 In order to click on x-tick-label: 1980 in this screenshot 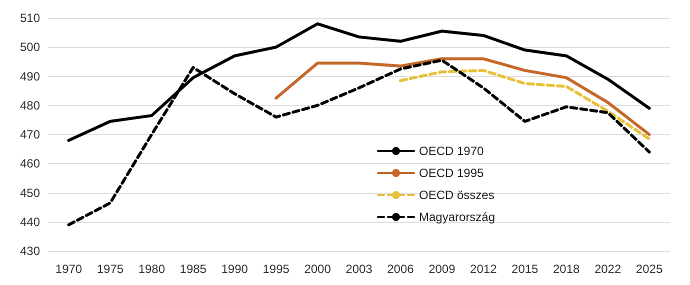, I will do `click(152, 269)`.